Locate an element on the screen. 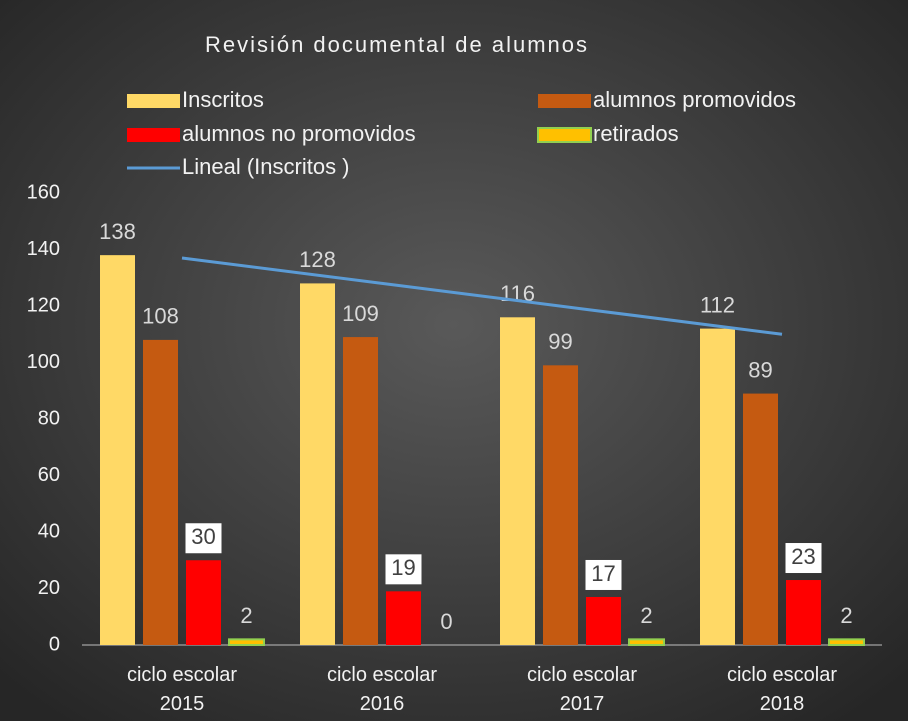 This screenshot has width=908, height=721. y-tick-label: 60 is located at coordinates (49, 475).